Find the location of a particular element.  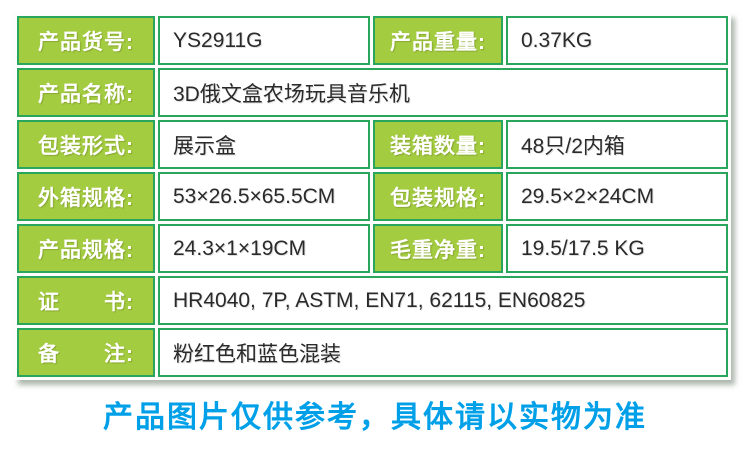

label-product-name: 产品名称: is located at coordinates (86, 92).